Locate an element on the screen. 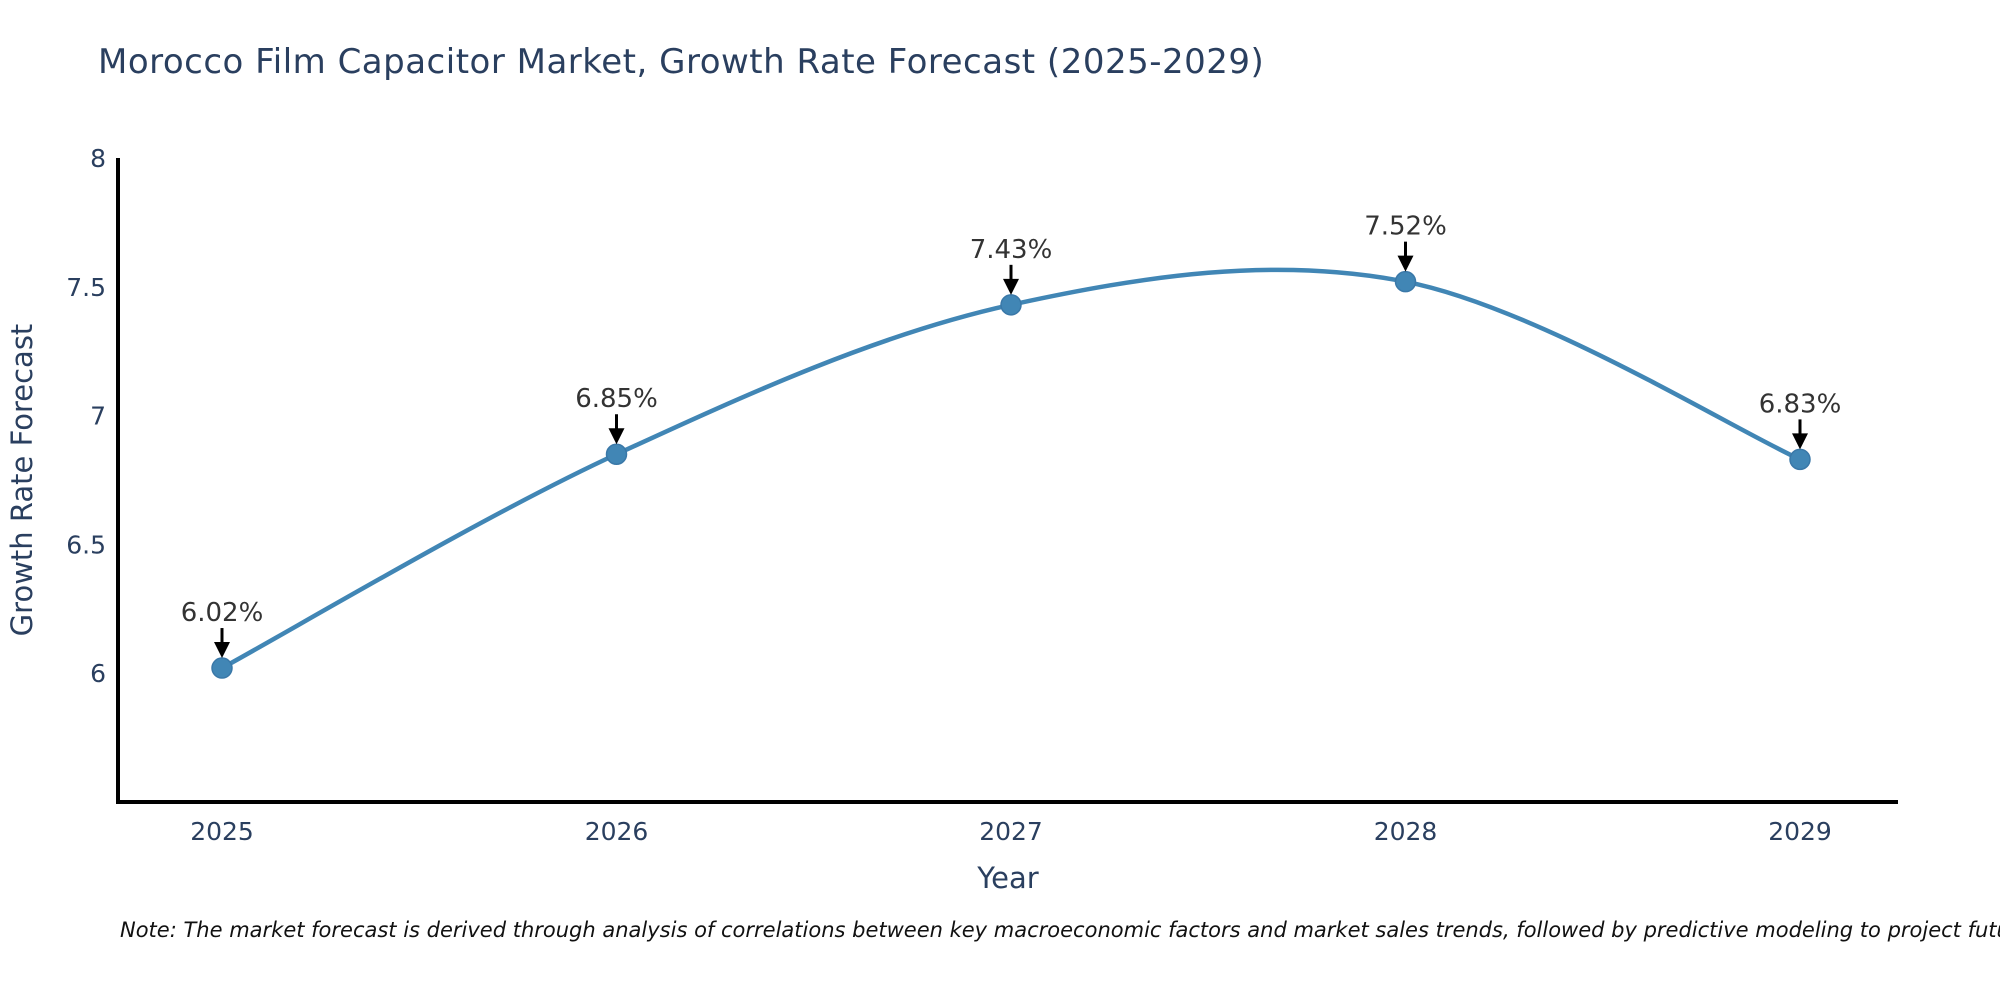 This screenshot has width=2000, height=1000. x-tick-label: 2025 is located at coordinates (222, 831).